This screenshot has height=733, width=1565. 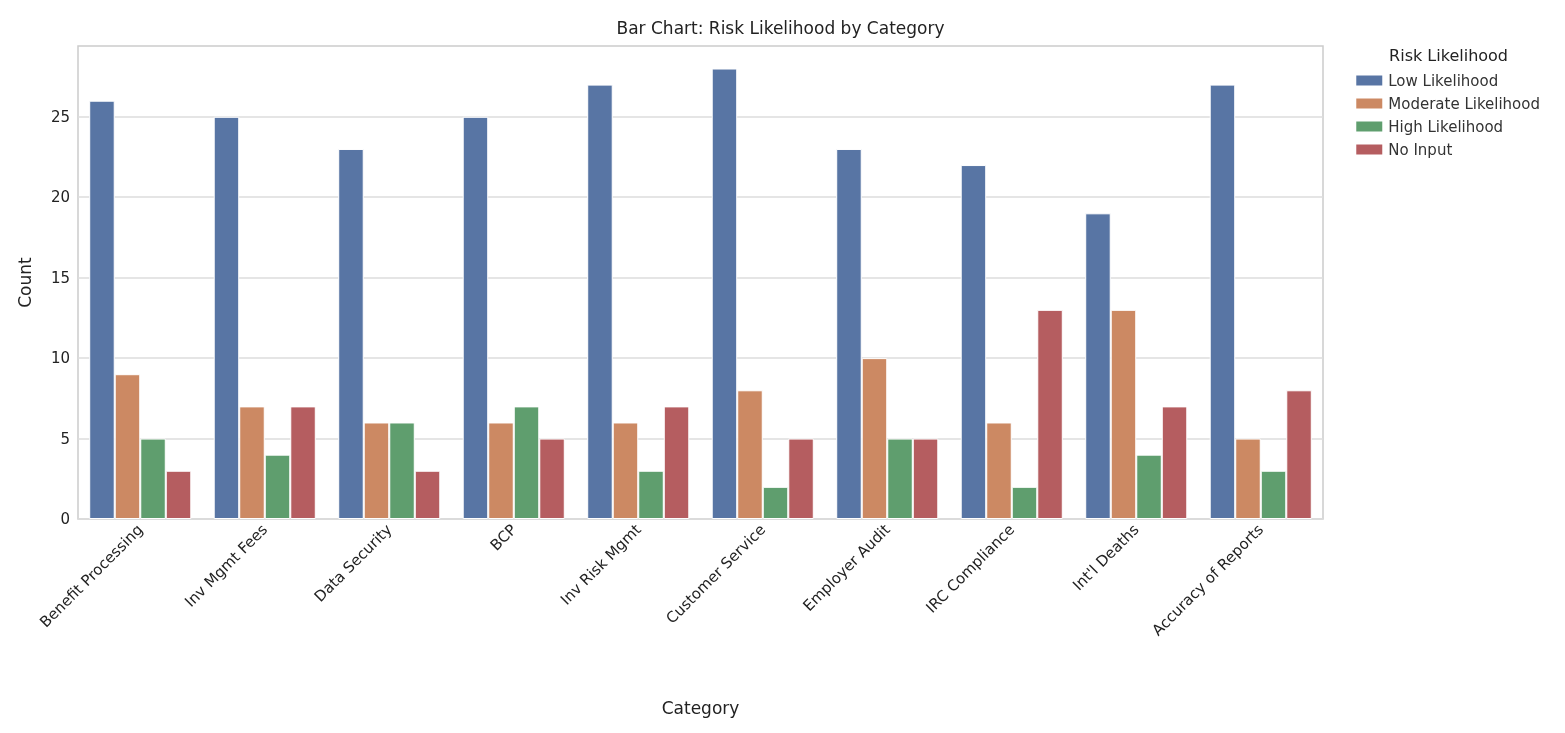 I want to click on chart-title: Bar Chart: Risk Likelihood by Category, so click(x=780, y=27).